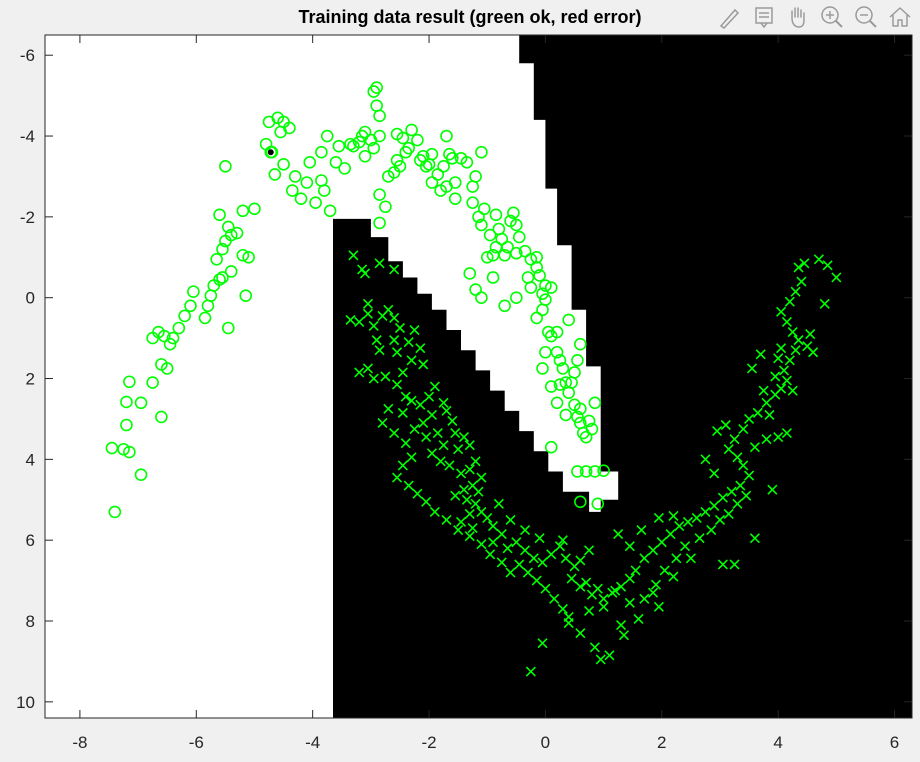  Describe the element at coordinates (832, 17) in the screenshot. I see `zoom-in-button` at that location.